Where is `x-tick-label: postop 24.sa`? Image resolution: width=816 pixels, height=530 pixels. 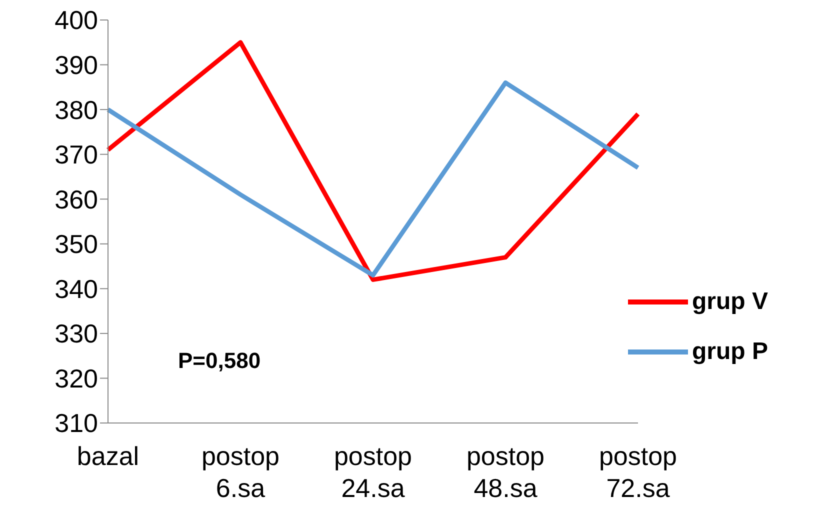 x-tick-label: postop 24.sa is located at coordinates (373, 472).